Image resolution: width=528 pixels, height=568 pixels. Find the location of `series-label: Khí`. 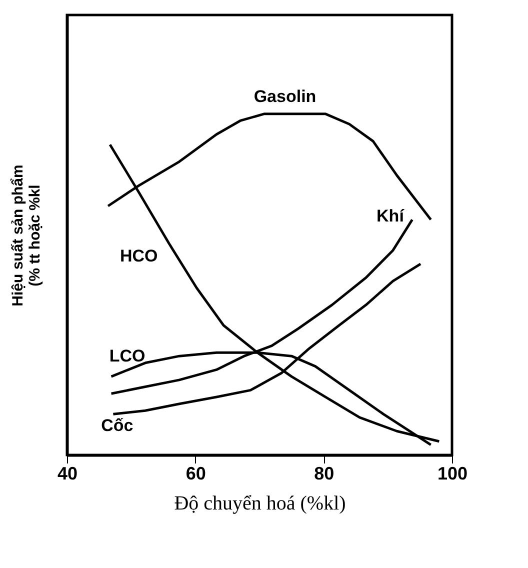

series-label: Khí is located at coordinates (391, 216).